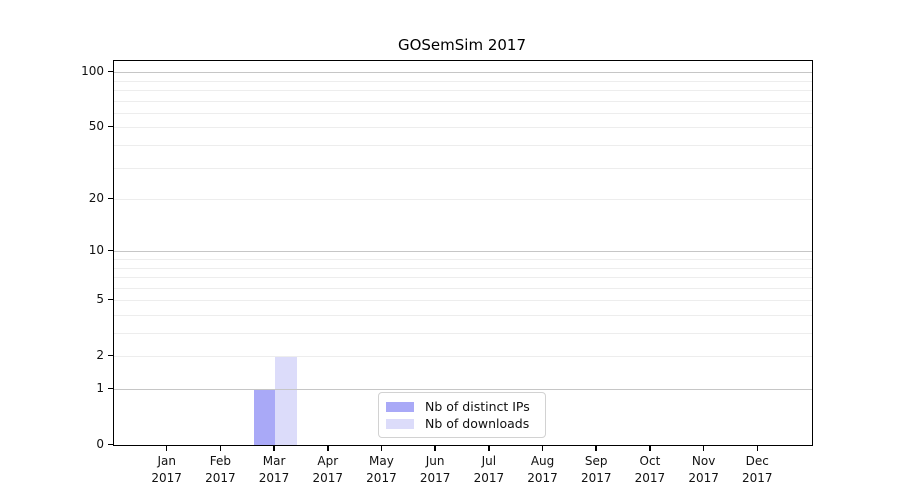 The height and width of the screenshot is (500, 900). I want to click on legend-item: Nb of distinct IPs, so click(461, 406).